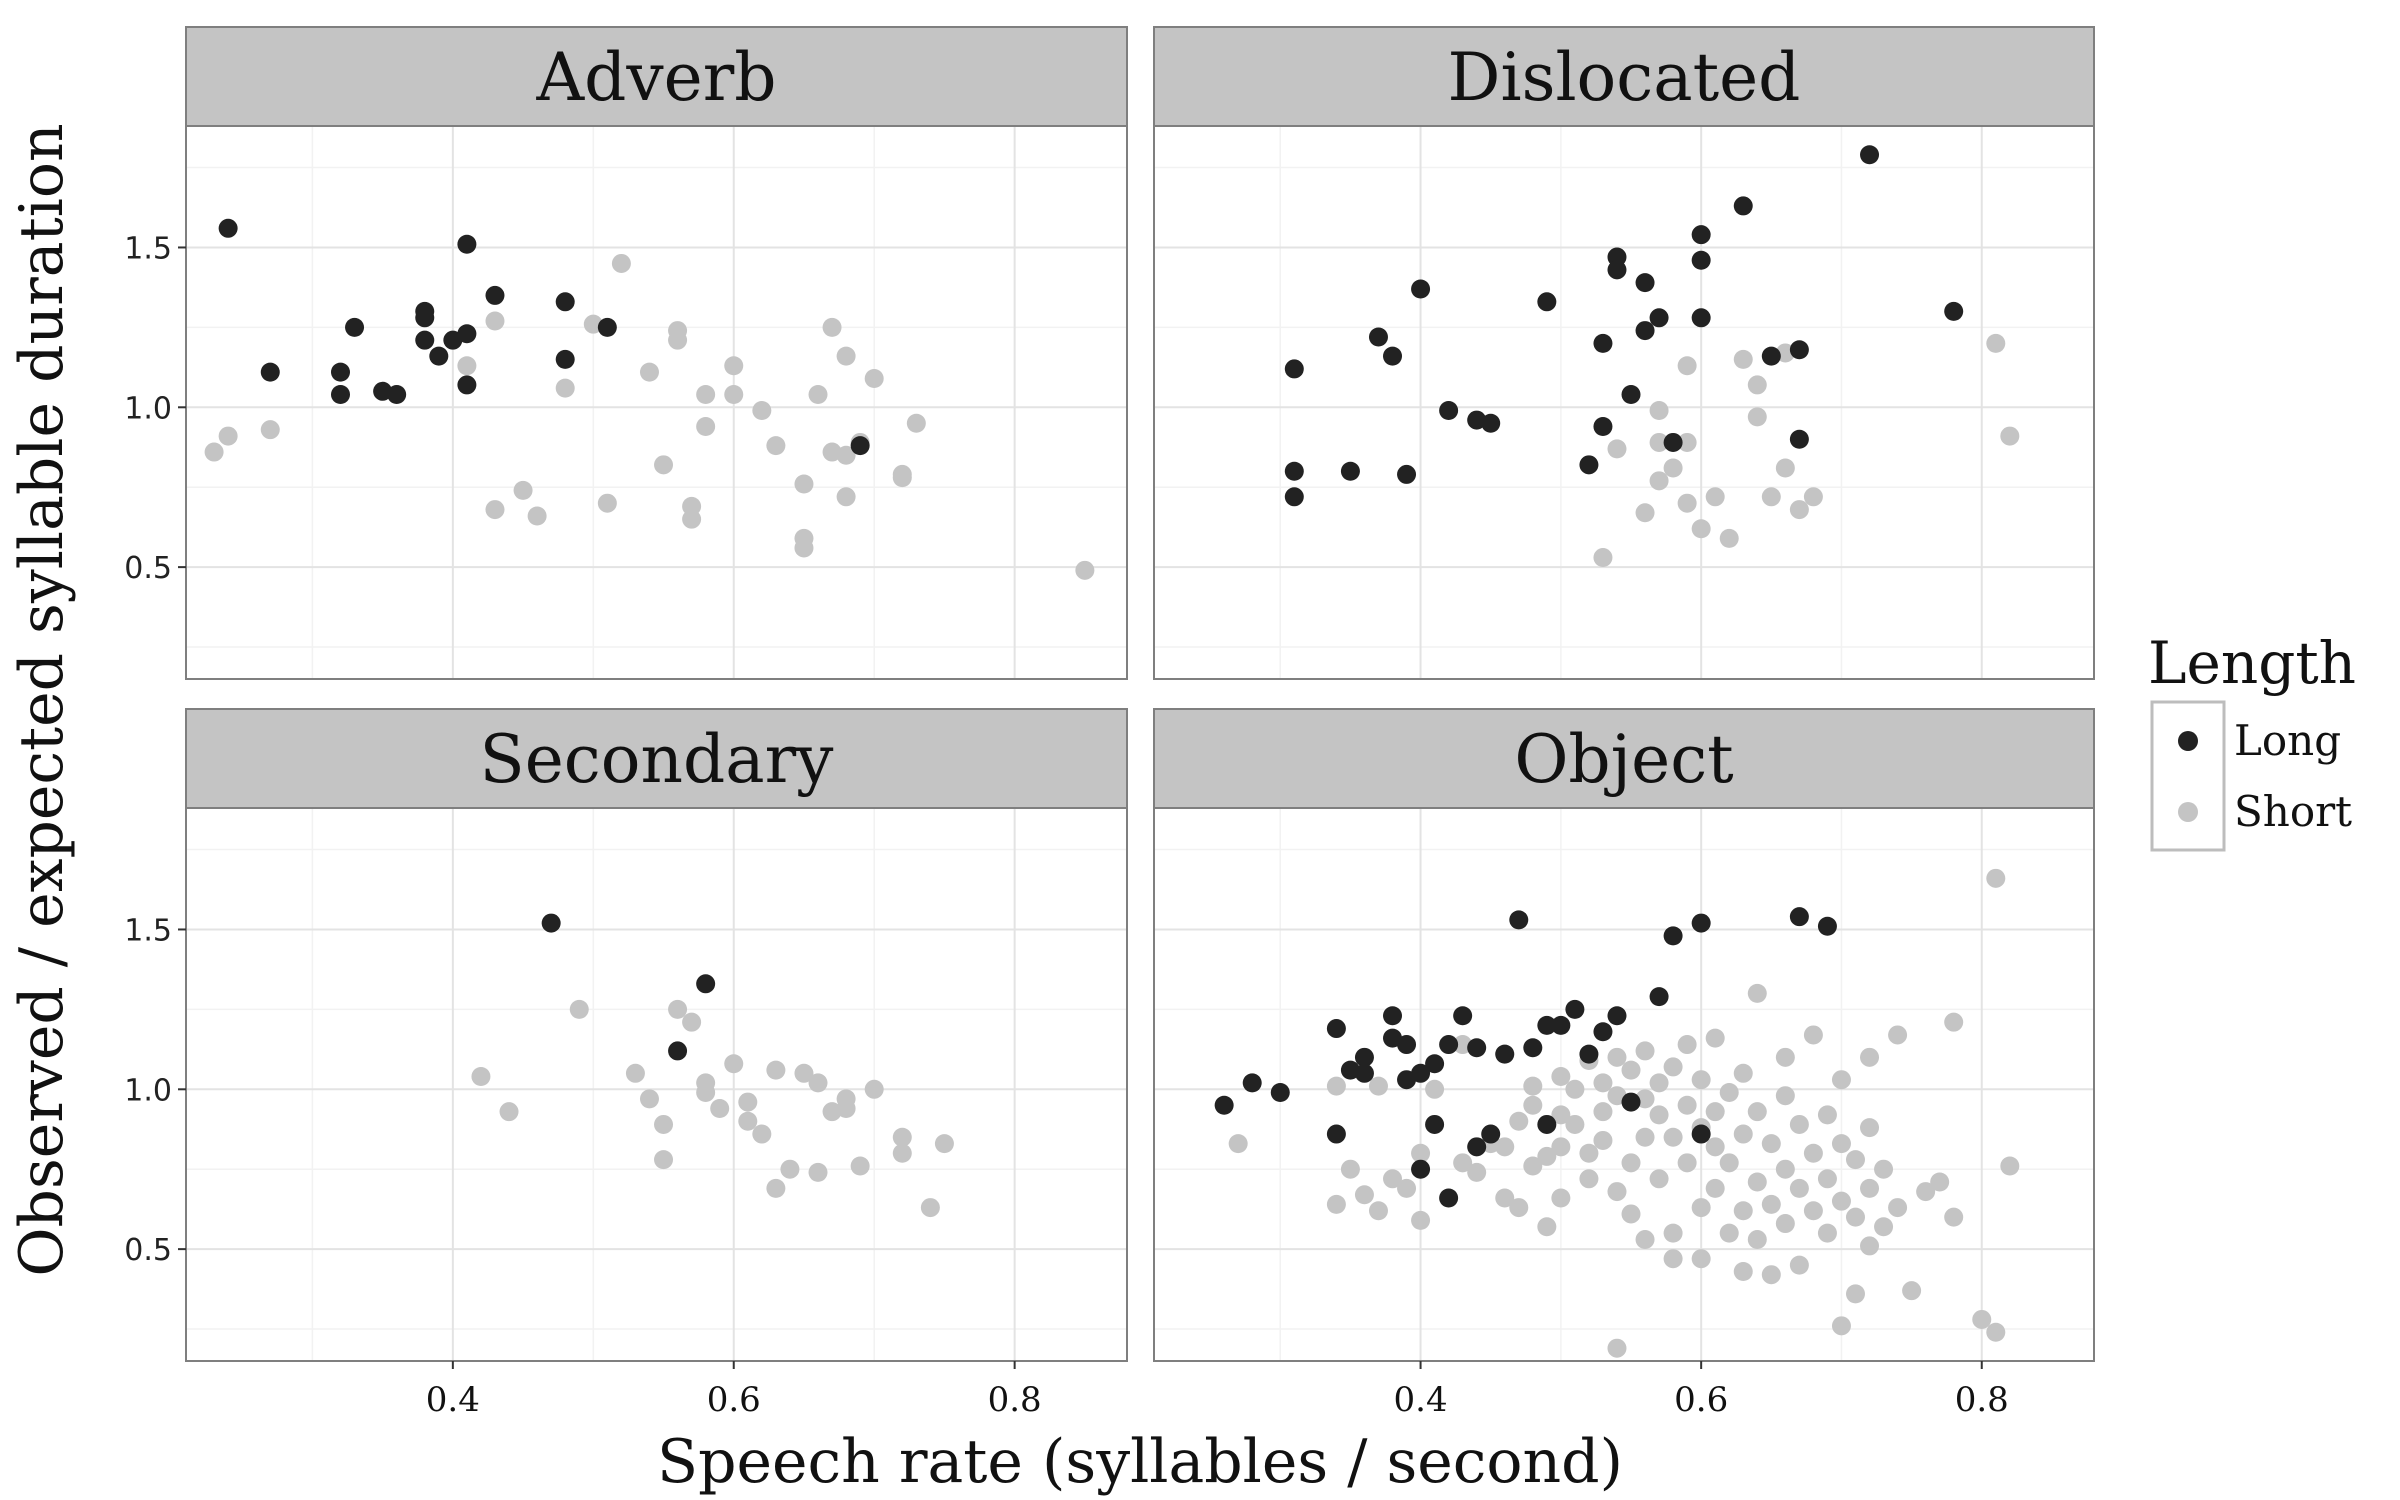 This screenshot has width=2400, height=1500. What do you see at coordinates (1624, 758) in the screenshot?
I see `facet-strip` at bounding box center [1624, 758].